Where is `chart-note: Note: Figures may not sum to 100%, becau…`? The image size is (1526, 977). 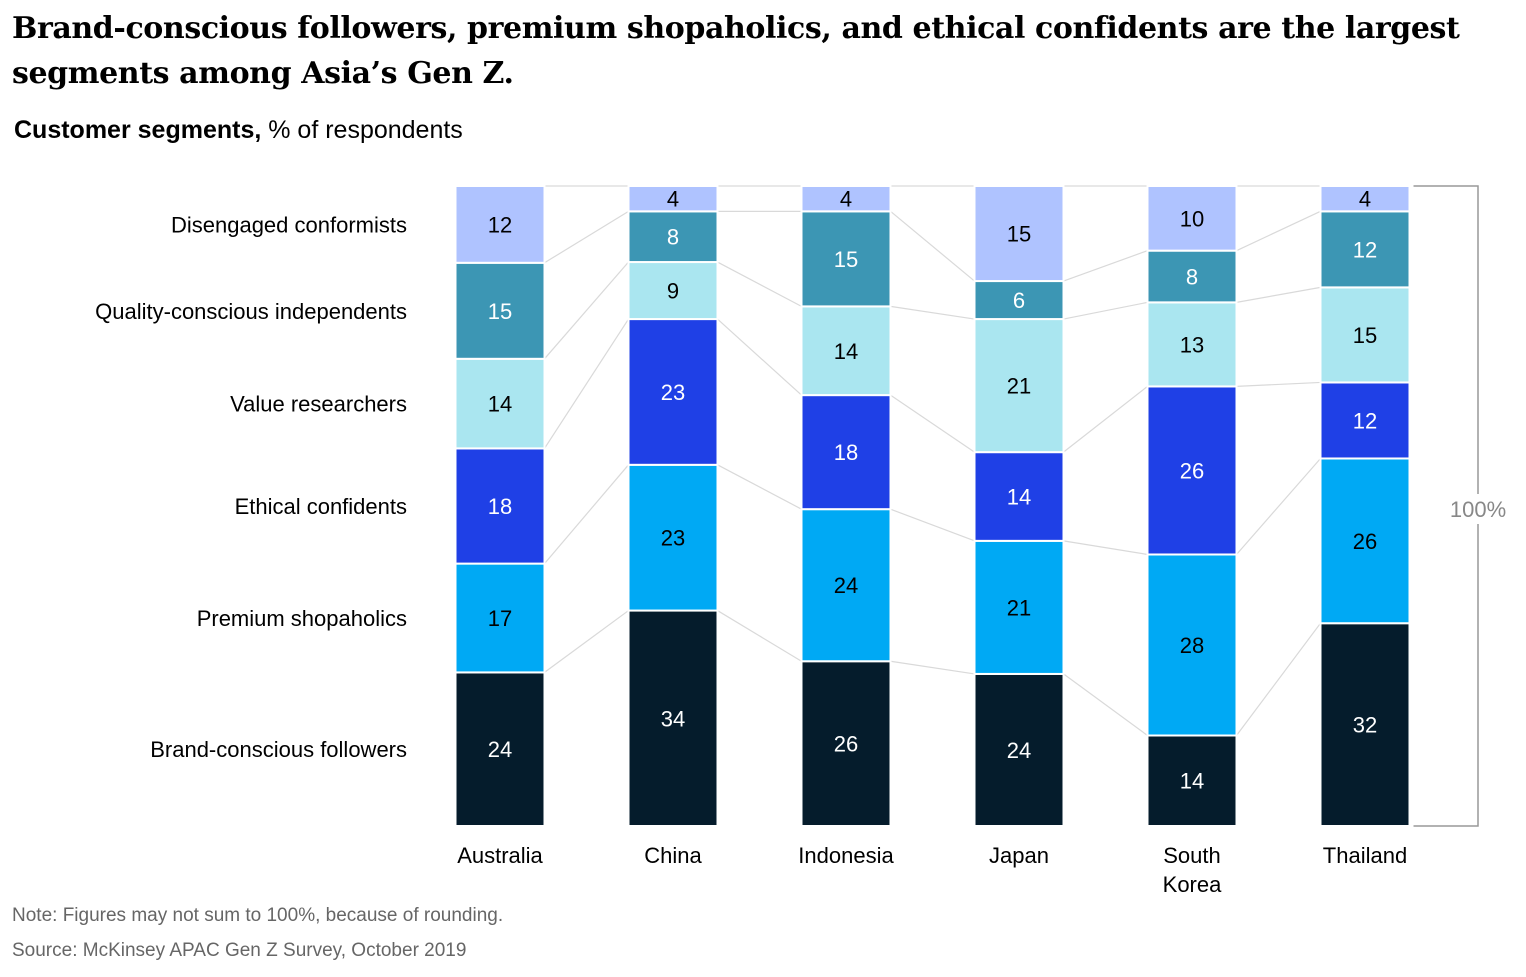 chart-note: Note: Figures may not sum to 100%, becau… is located at coordinates (258, 915).